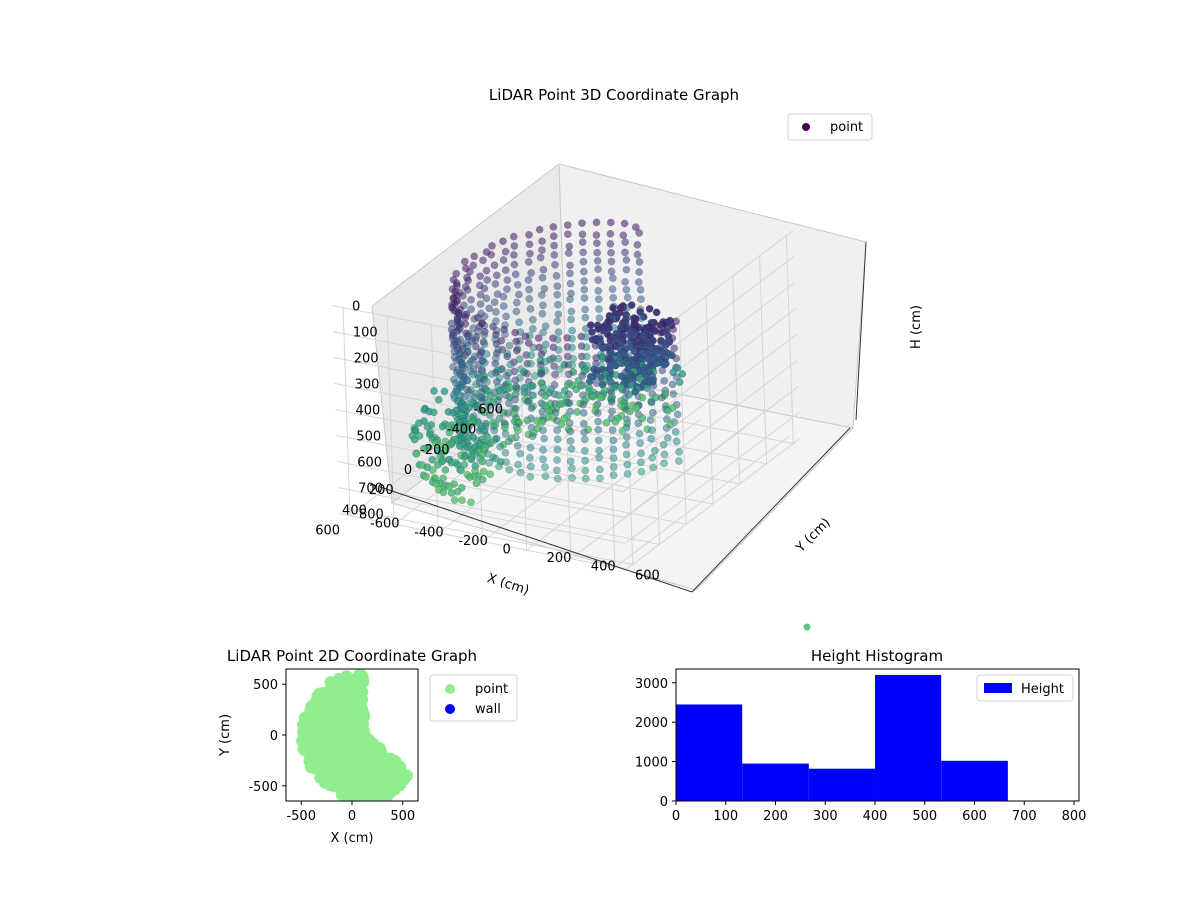 The image size is (1200, 900). I want to click on plot2d-x-tick: -500, so click(301, 816).